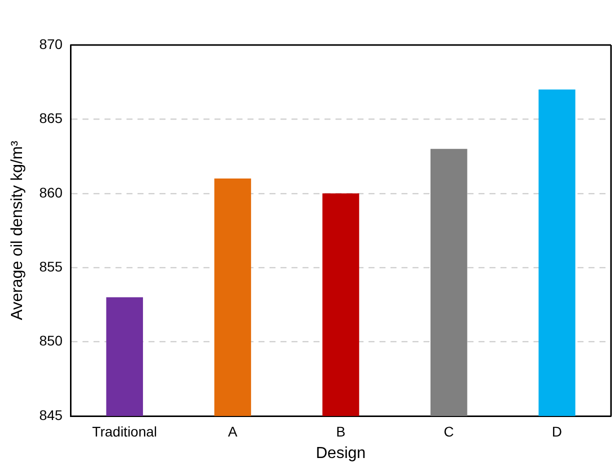 The image size is (612, 467). Describe the element at coordinates (51, 414) in the screenshot. I see `y-tick-label: 845` at that location.